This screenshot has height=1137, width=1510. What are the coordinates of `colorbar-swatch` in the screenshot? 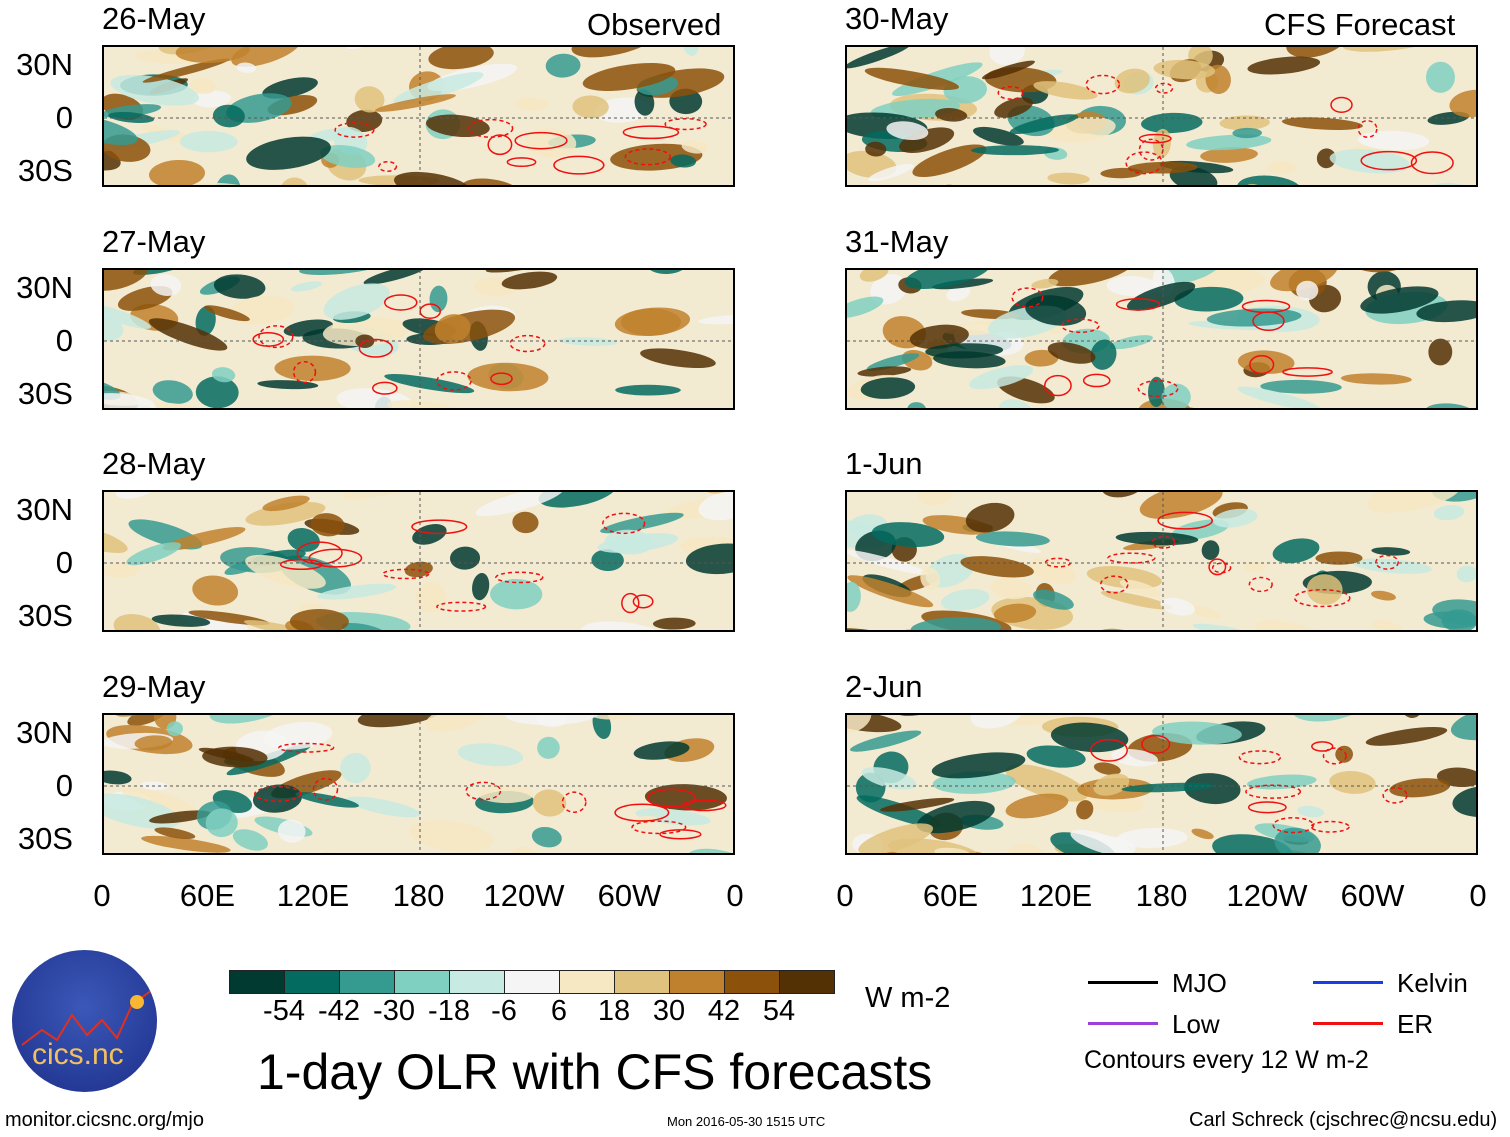 It's located at (697, 982).